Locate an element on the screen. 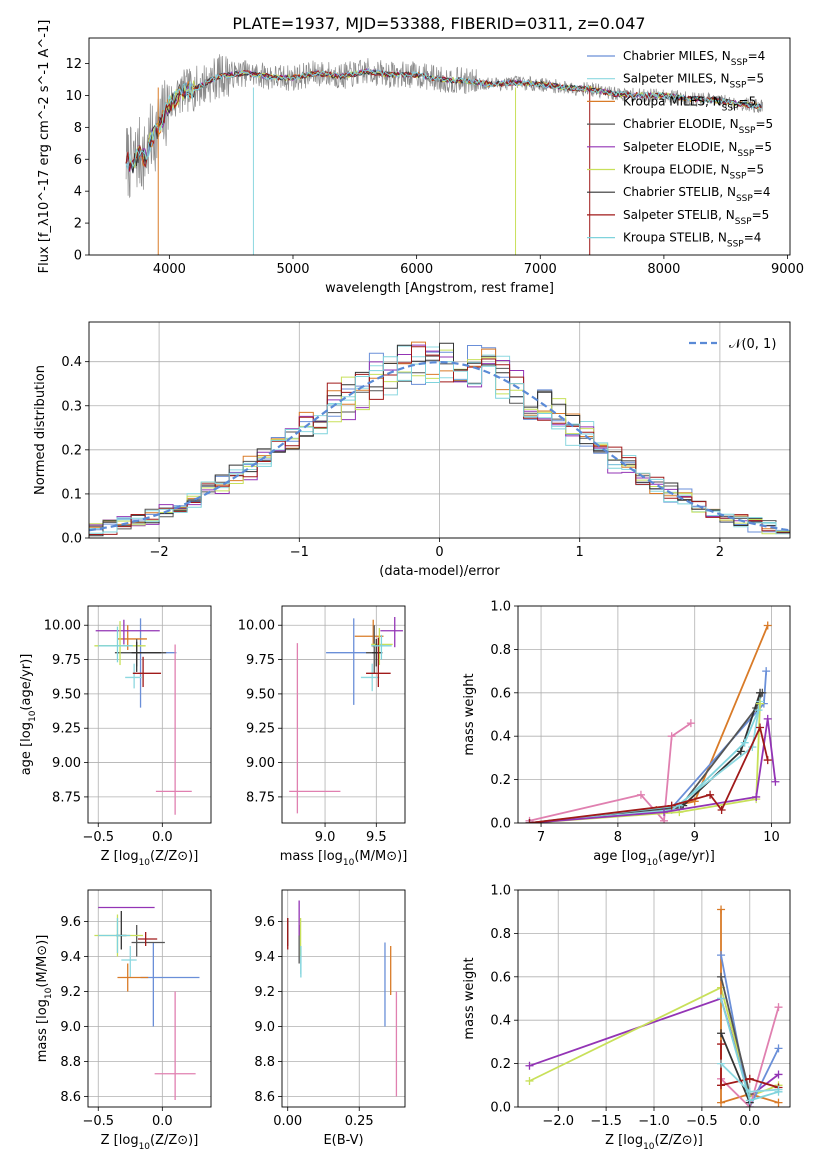  x-tick-label: 8000 is located at coordinates (663, 269).